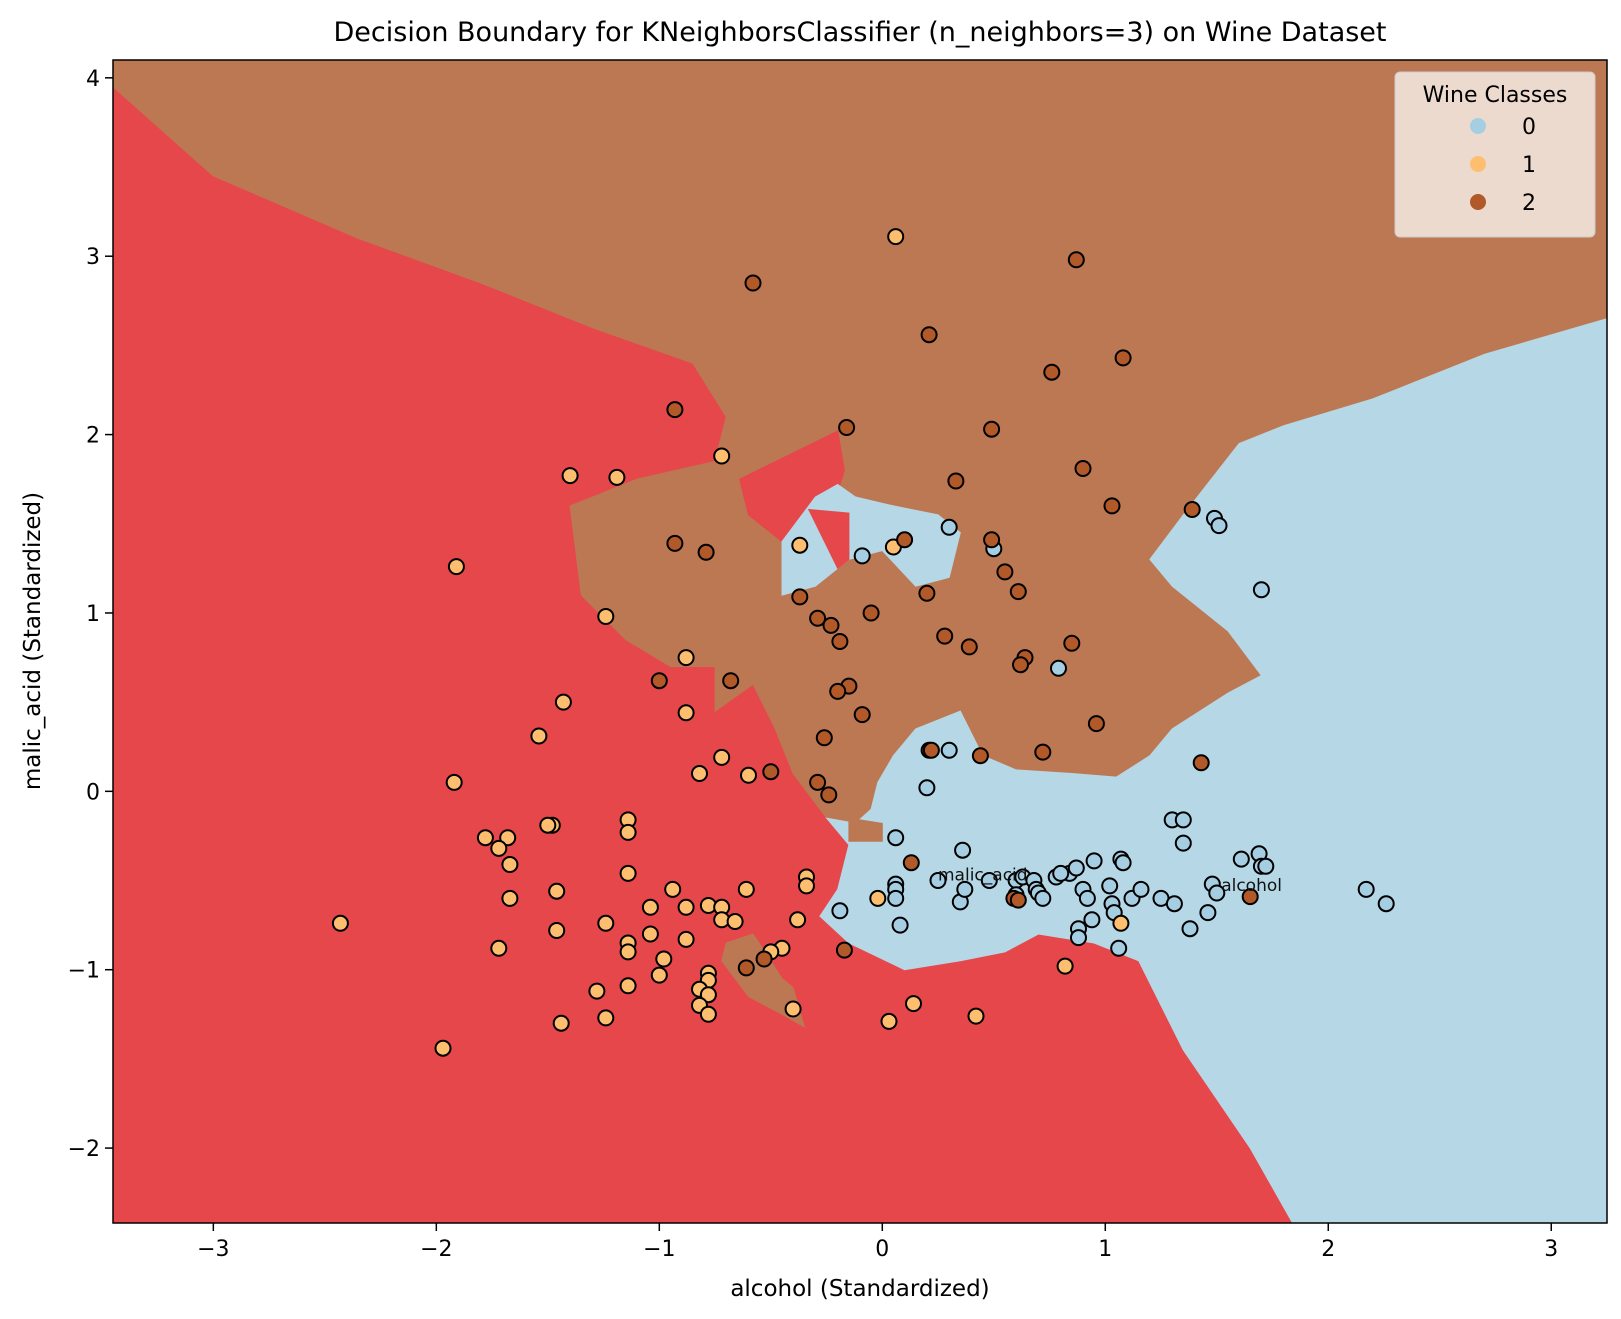 The width and height of the screenshot is (1621, 1319). What do you see at coordinates (93, 79) in the screenshot?
I see `y-tick-label: 4` at bounding box center [93, 79].